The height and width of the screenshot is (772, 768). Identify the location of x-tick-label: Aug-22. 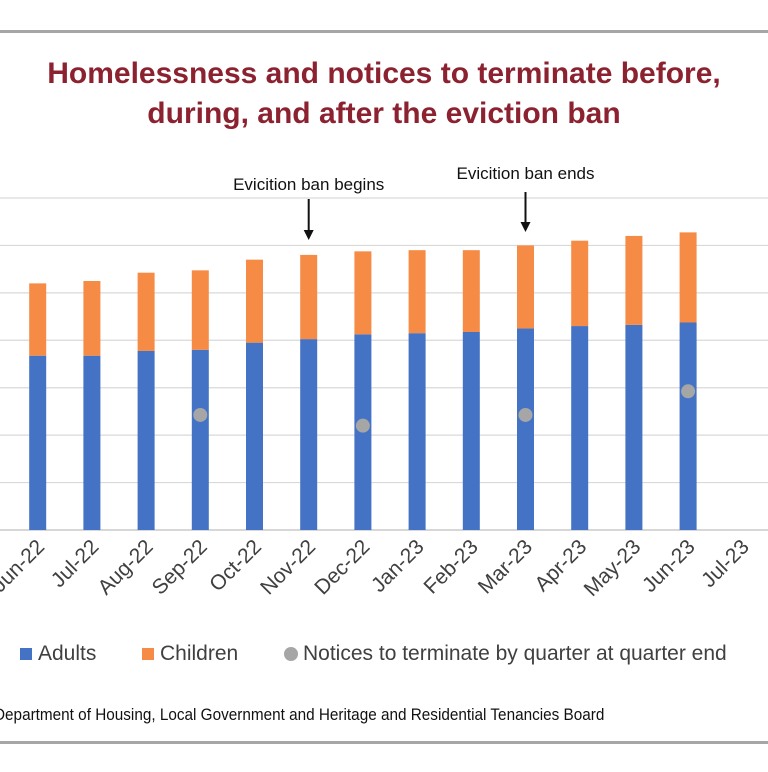
(125, 567).